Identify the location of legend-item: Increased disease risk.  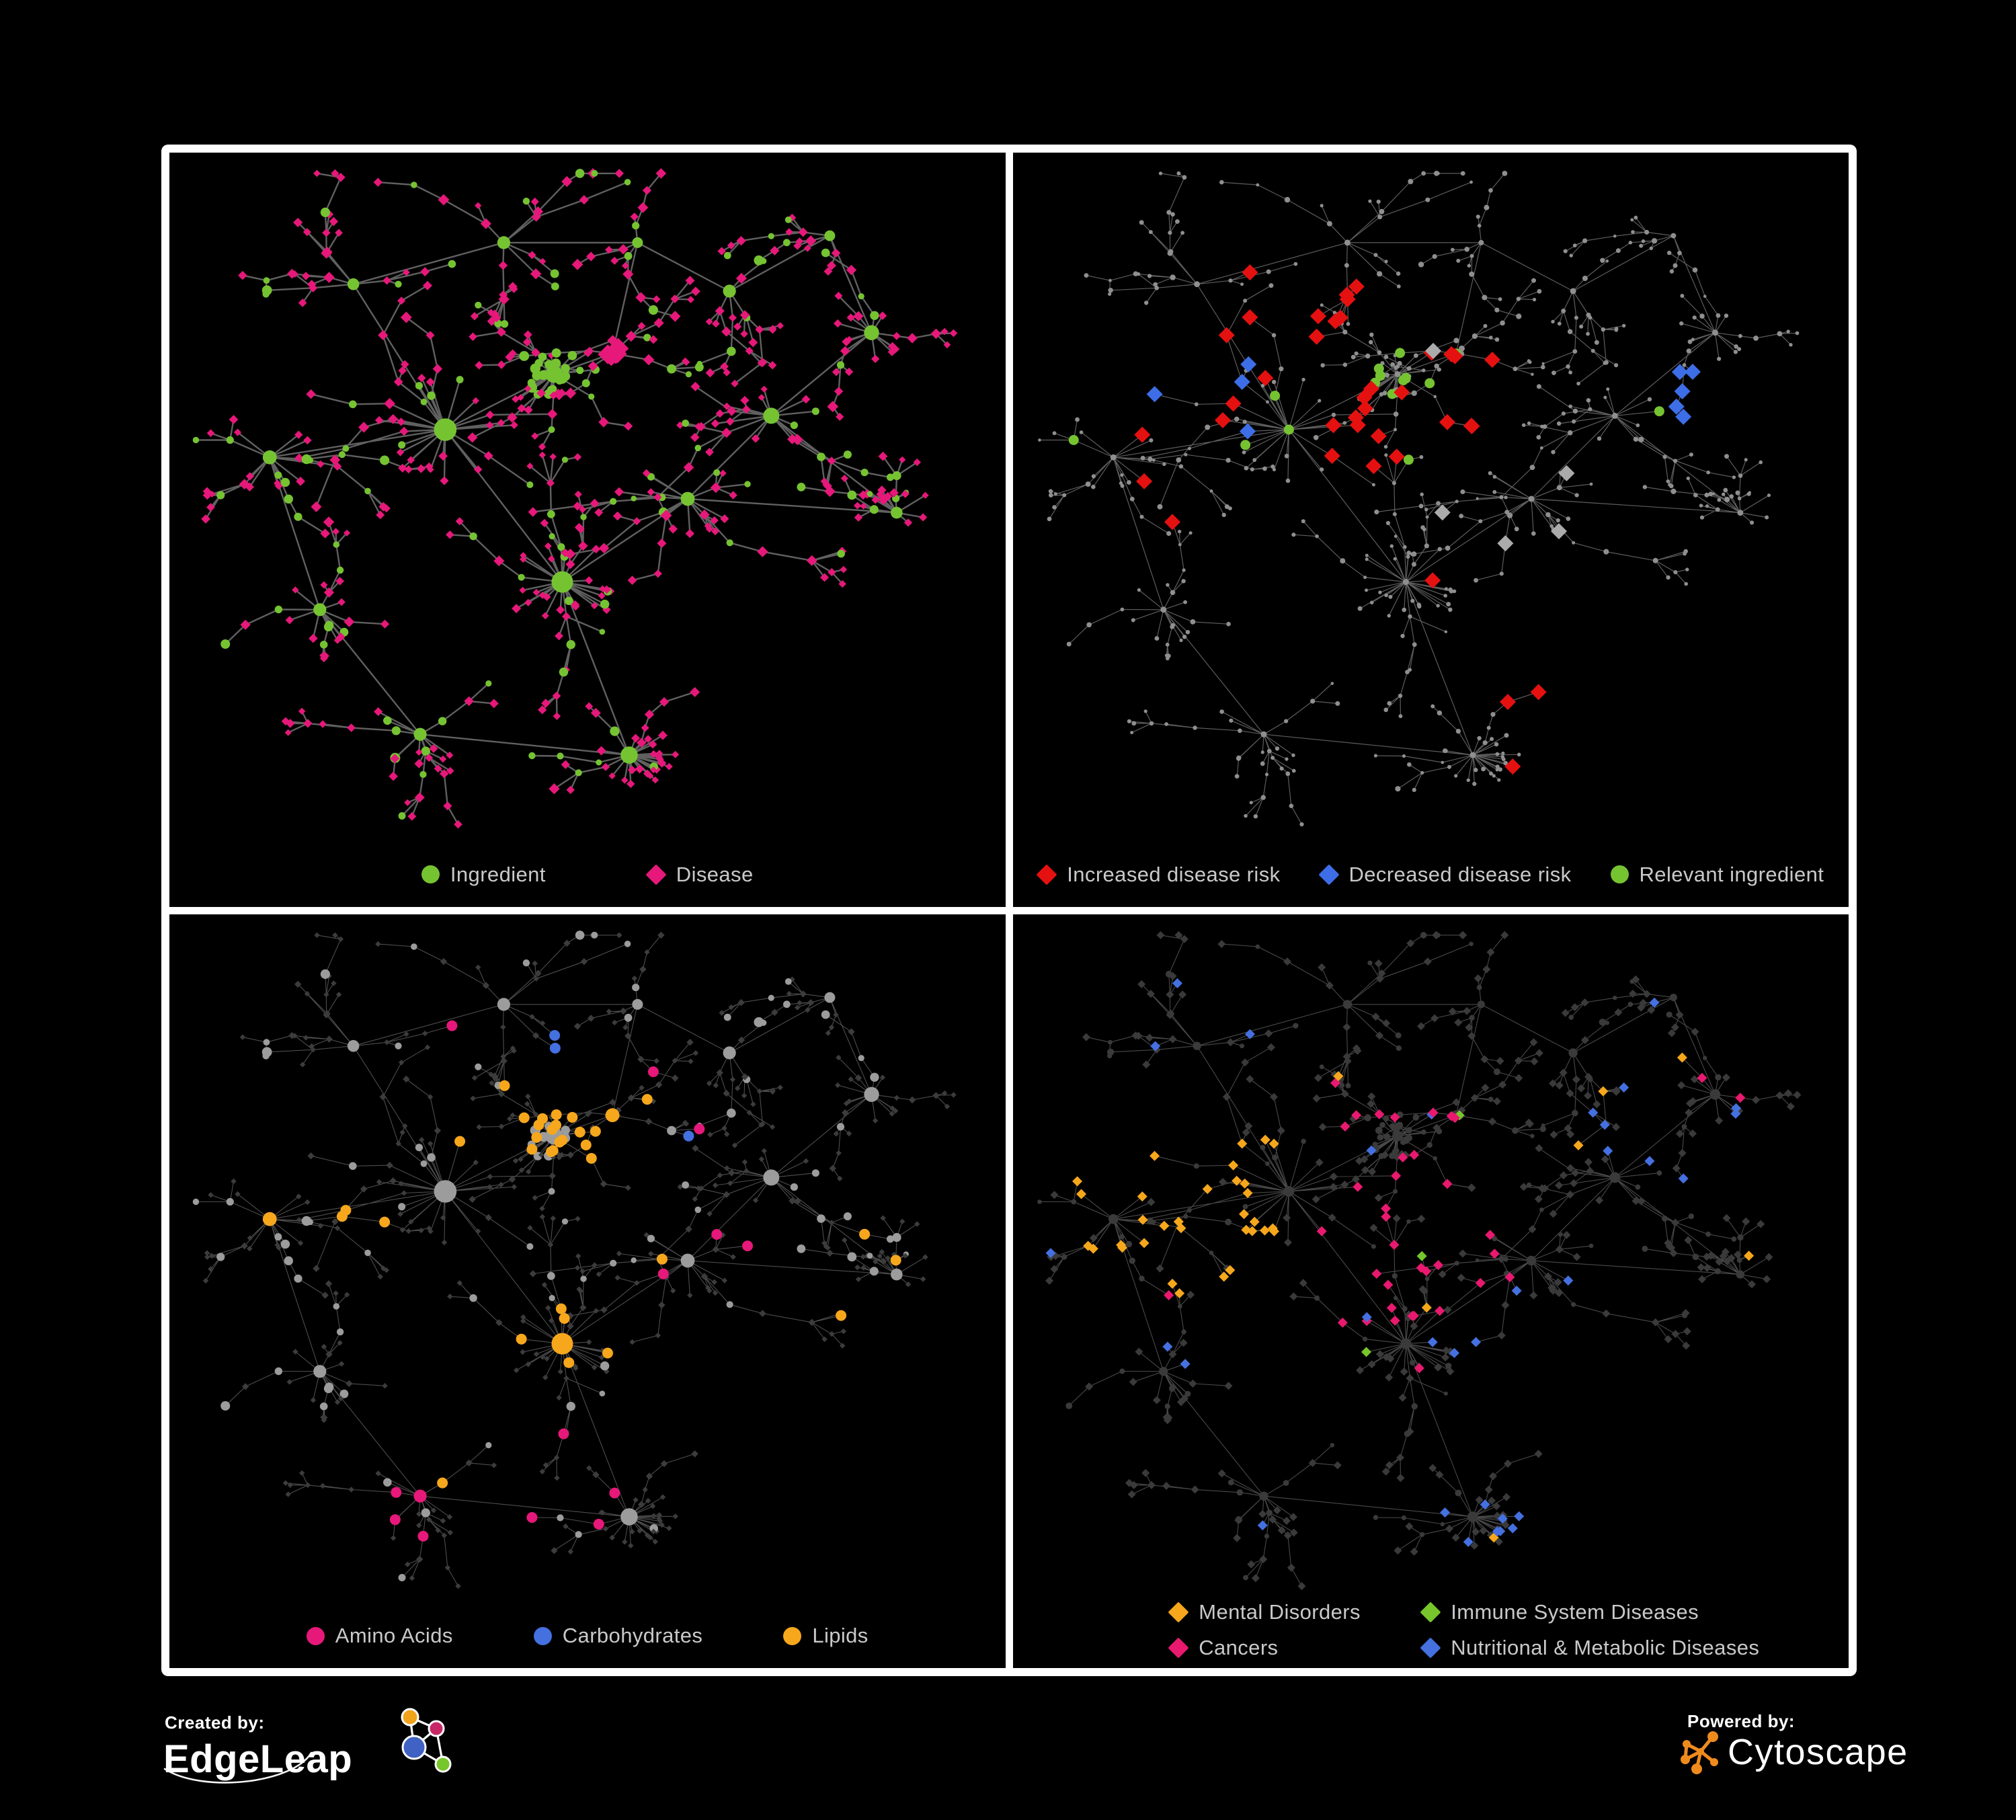
(1158, 874).